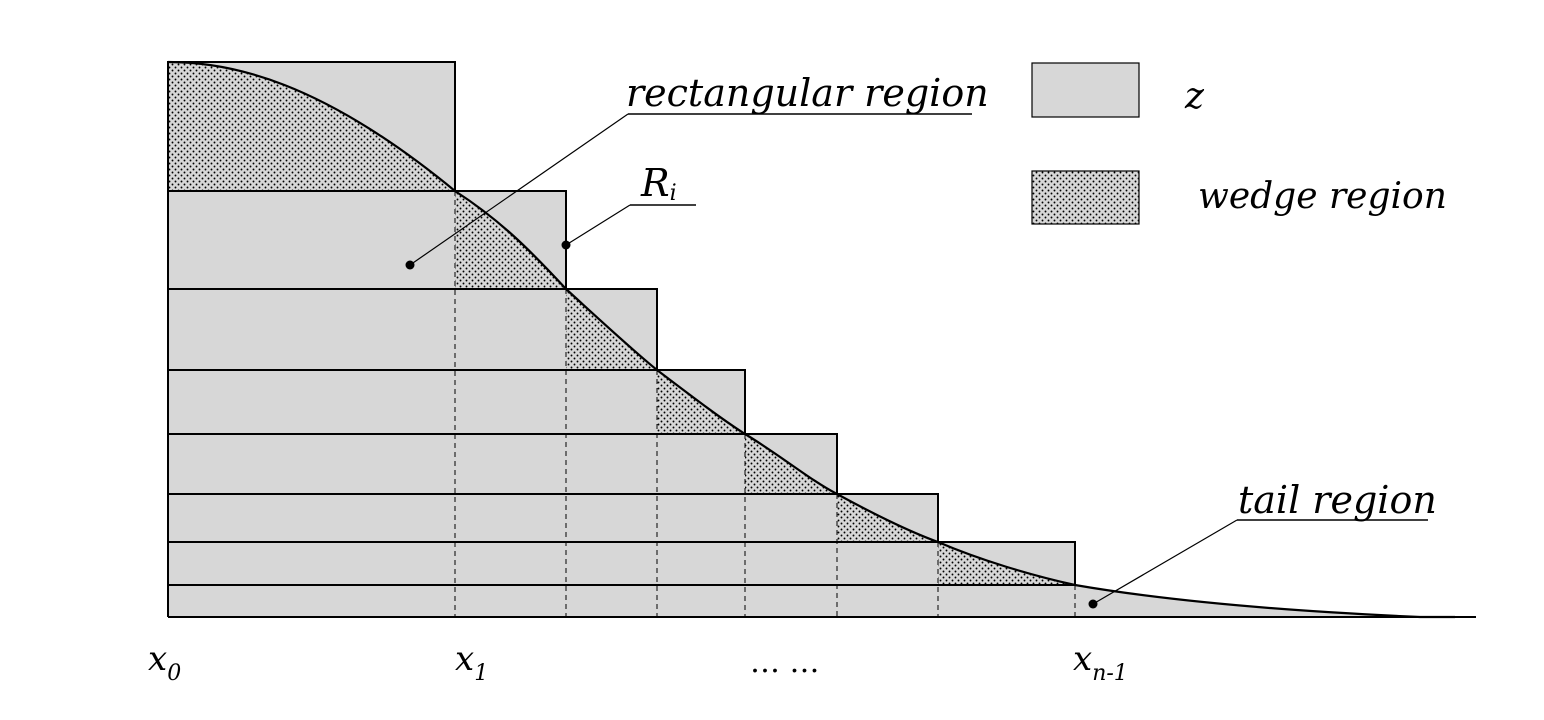 The image size is (1544, 720). I want to click on tail-region-label: tail region, so click(1337, 500).